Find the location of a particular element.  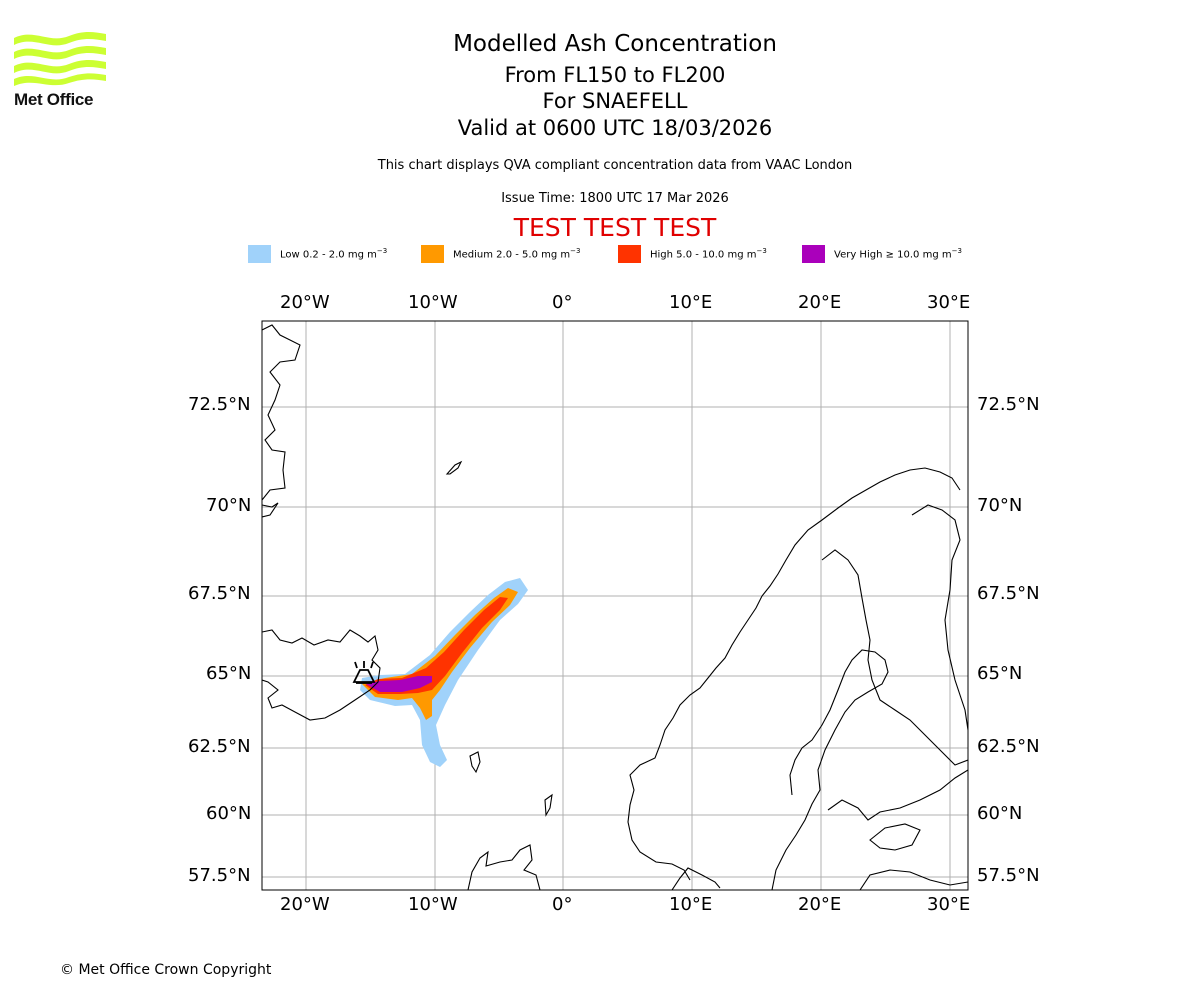

lat-label-right-70n: 70°N is located at coordinates (1000, 505).